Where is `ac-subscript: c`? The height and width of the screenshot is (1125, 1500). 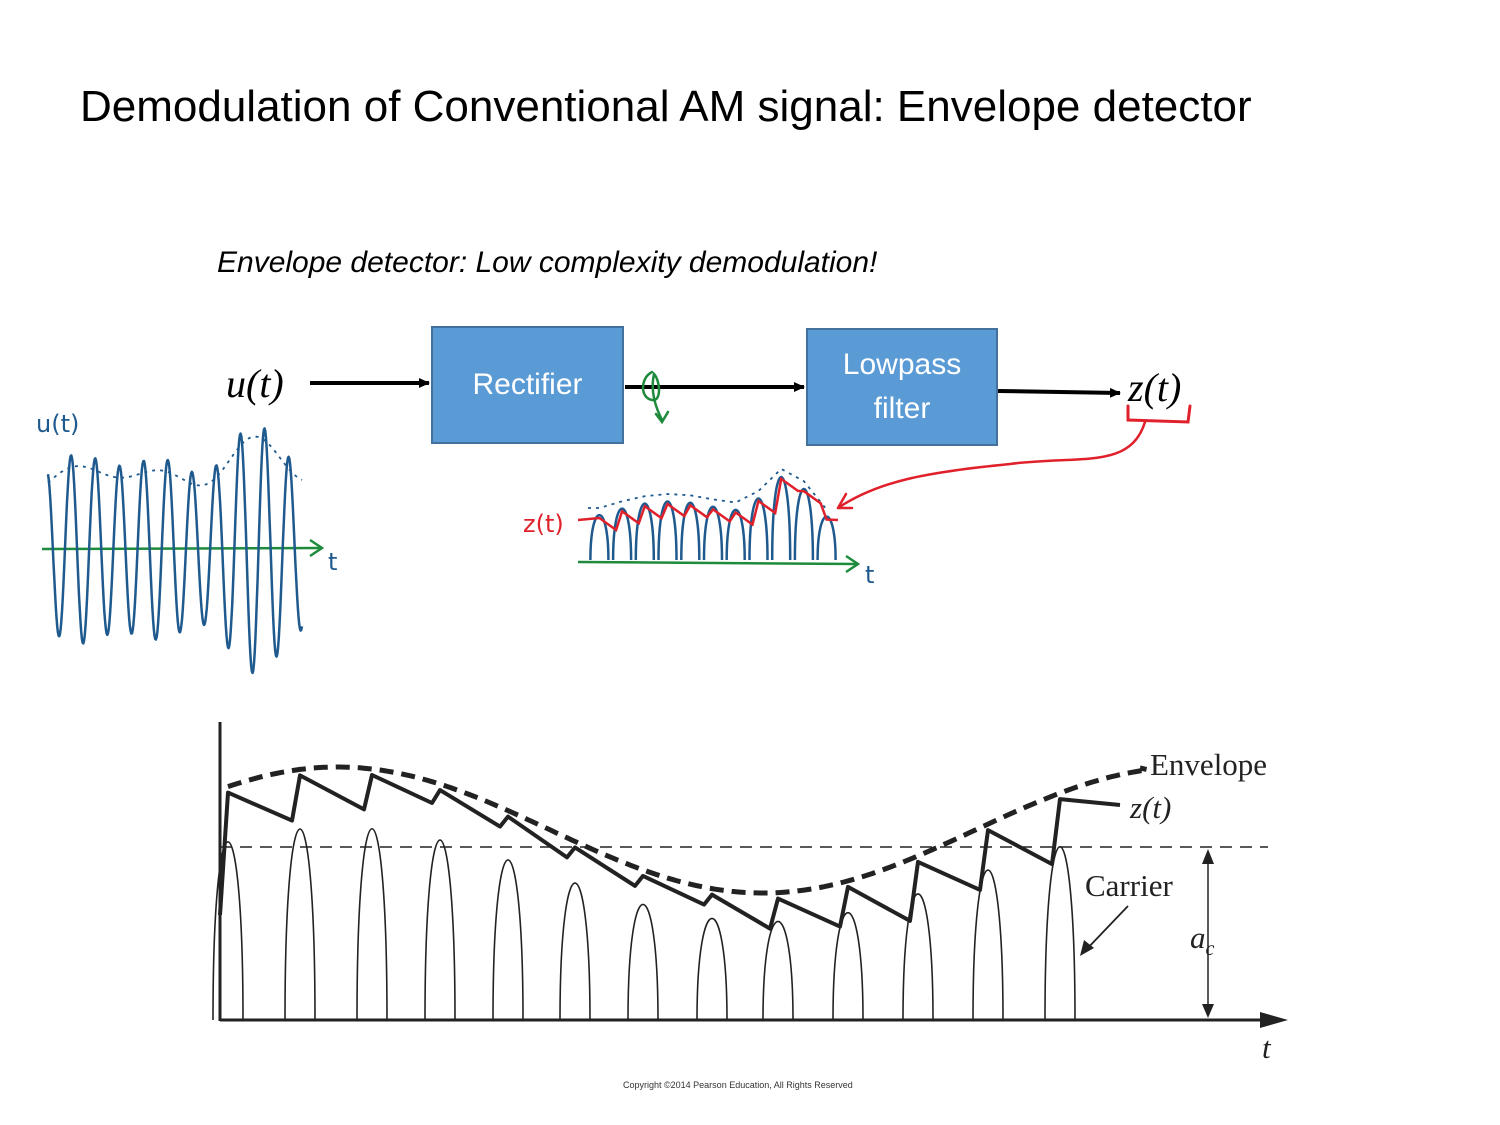 ac-subscript: c is located at coordinates (1210, 949).